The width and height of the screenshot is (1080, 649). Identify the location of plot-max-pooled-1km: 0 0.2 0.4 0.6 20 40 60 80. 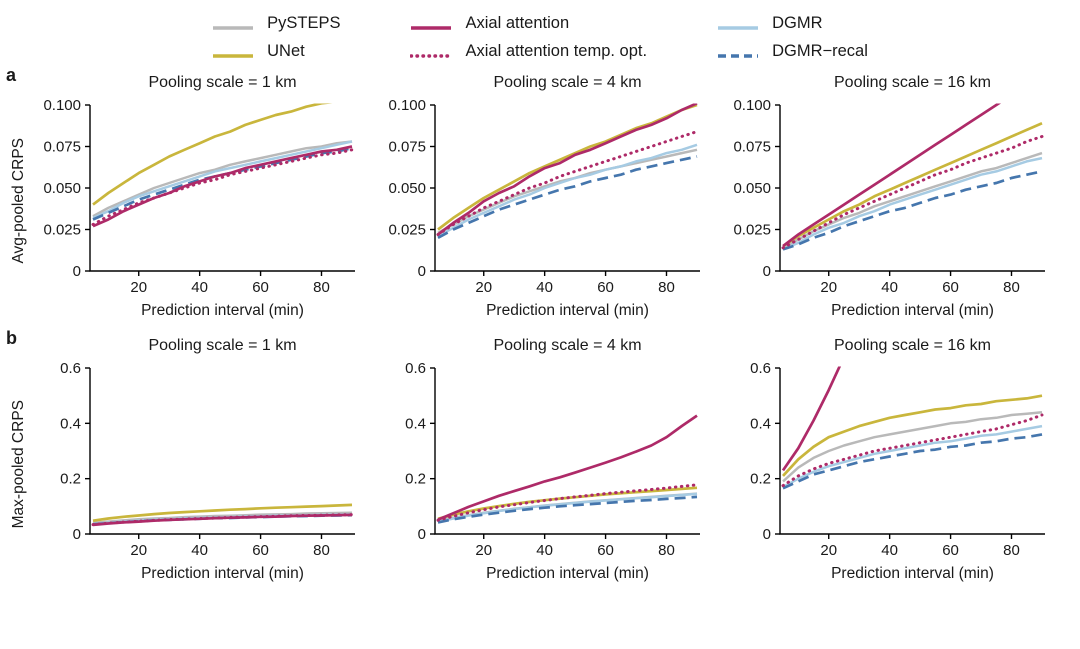
(207, 459).